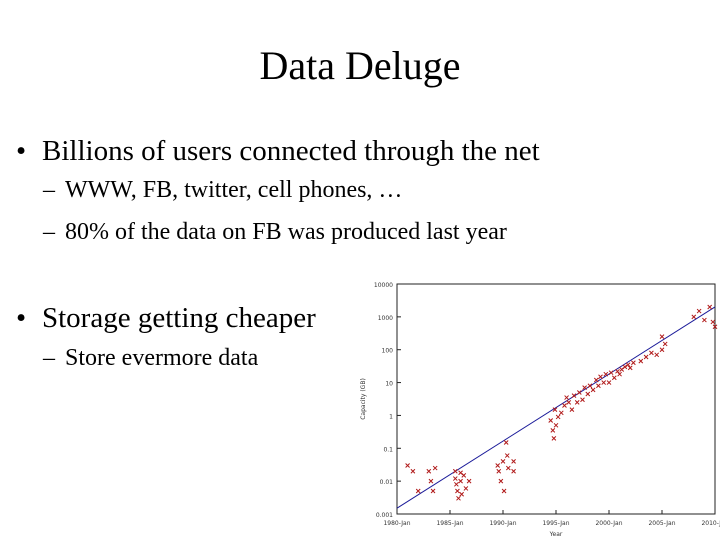 The image size is (720, 540). What do you see at coordinates (502, 523) in the screenshot?
I see `x-tick-label: 1990-Jan` at bounding box center [502, 523].